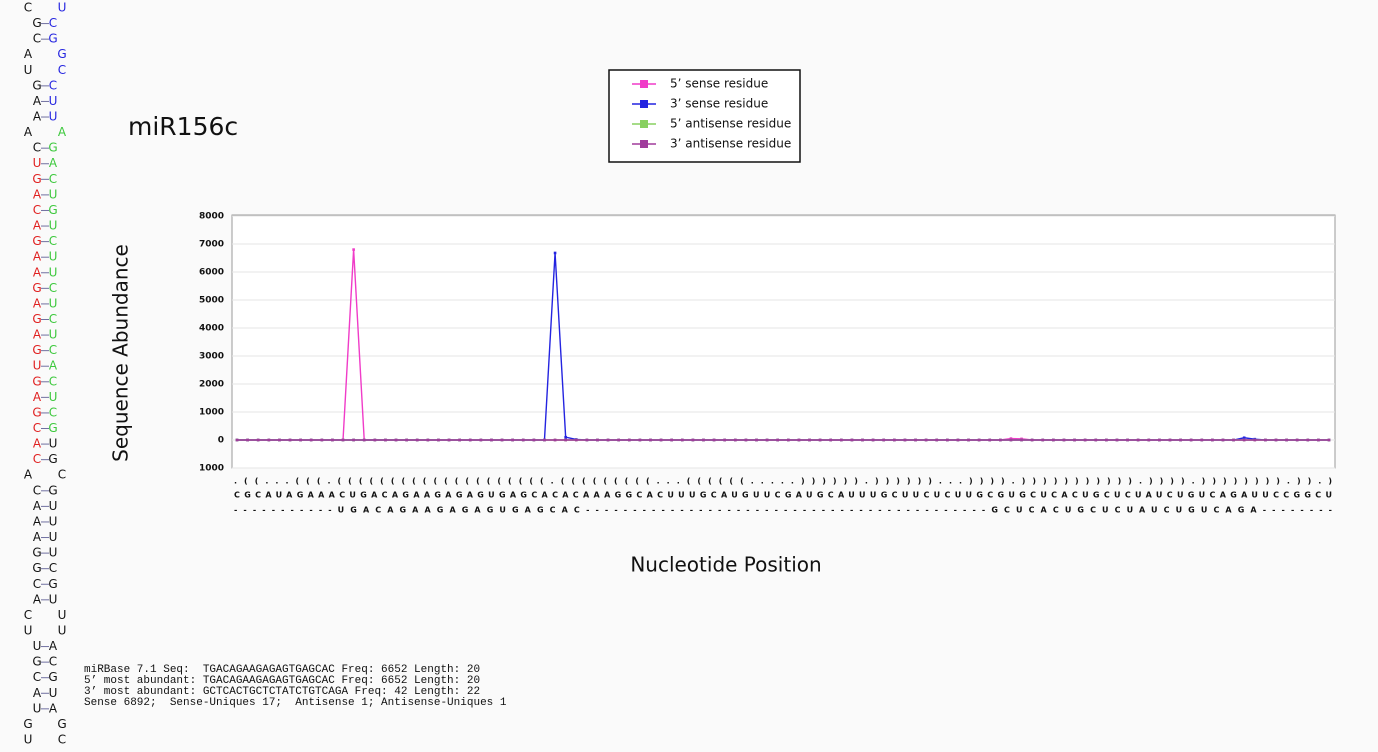 The width and height of the screenshot is (1378, 752). What do you see at coordinates (121, 353) in the screenshot?
I see `y-axis-label: Sequence Abundance` at bounding box center [121, 353].